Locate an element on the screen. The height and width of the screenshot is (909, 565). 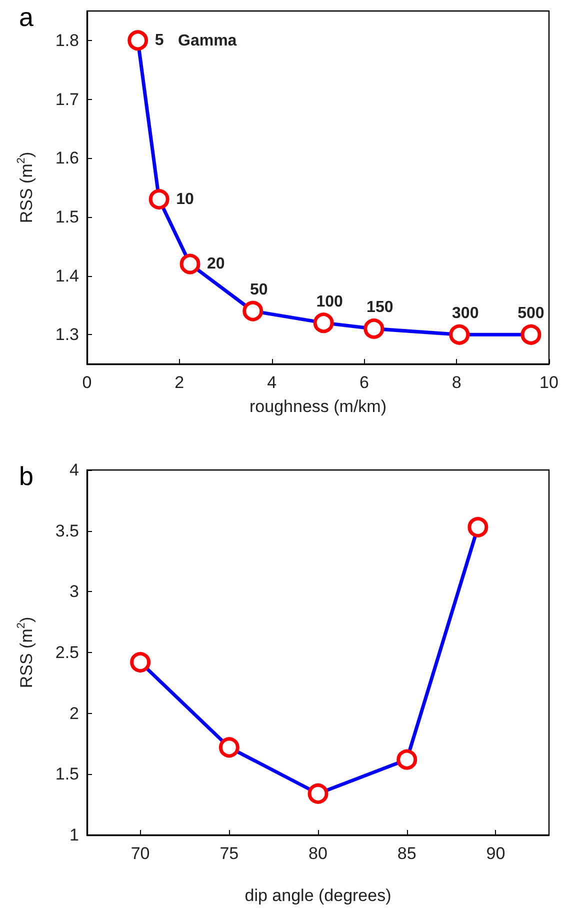
x-tick-label: 80 is located at coordinates (318, 853).